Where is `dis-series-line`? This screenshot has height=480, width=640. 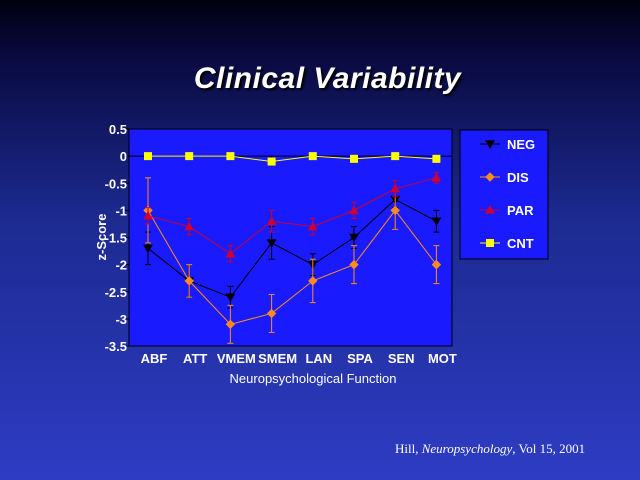
dis-series-line is located at coordinates (292, 267).